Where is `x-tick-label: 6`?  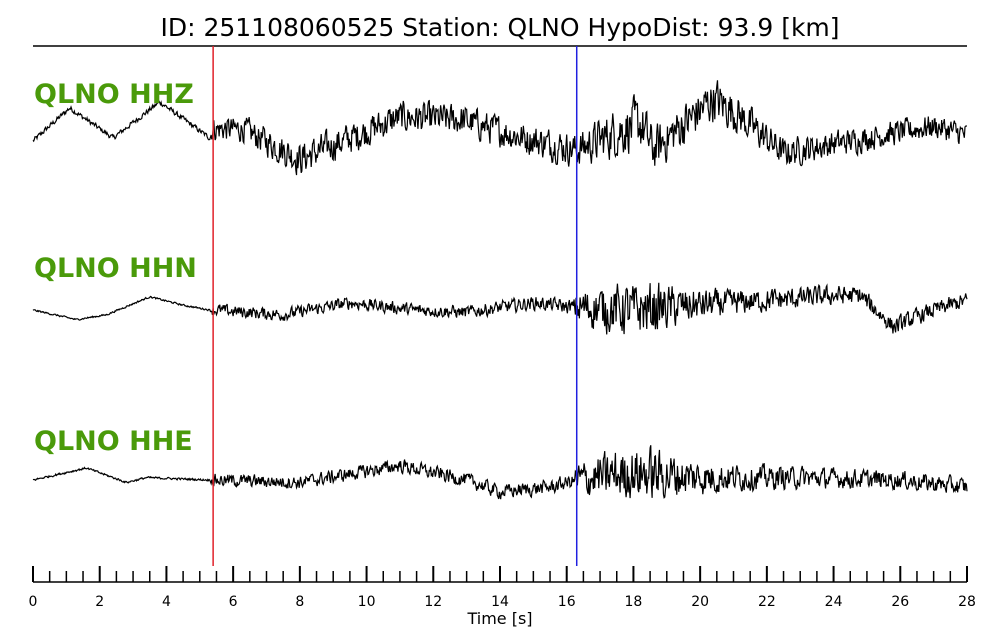
x-tick-label: 6 is located at coordinates (233, 602).